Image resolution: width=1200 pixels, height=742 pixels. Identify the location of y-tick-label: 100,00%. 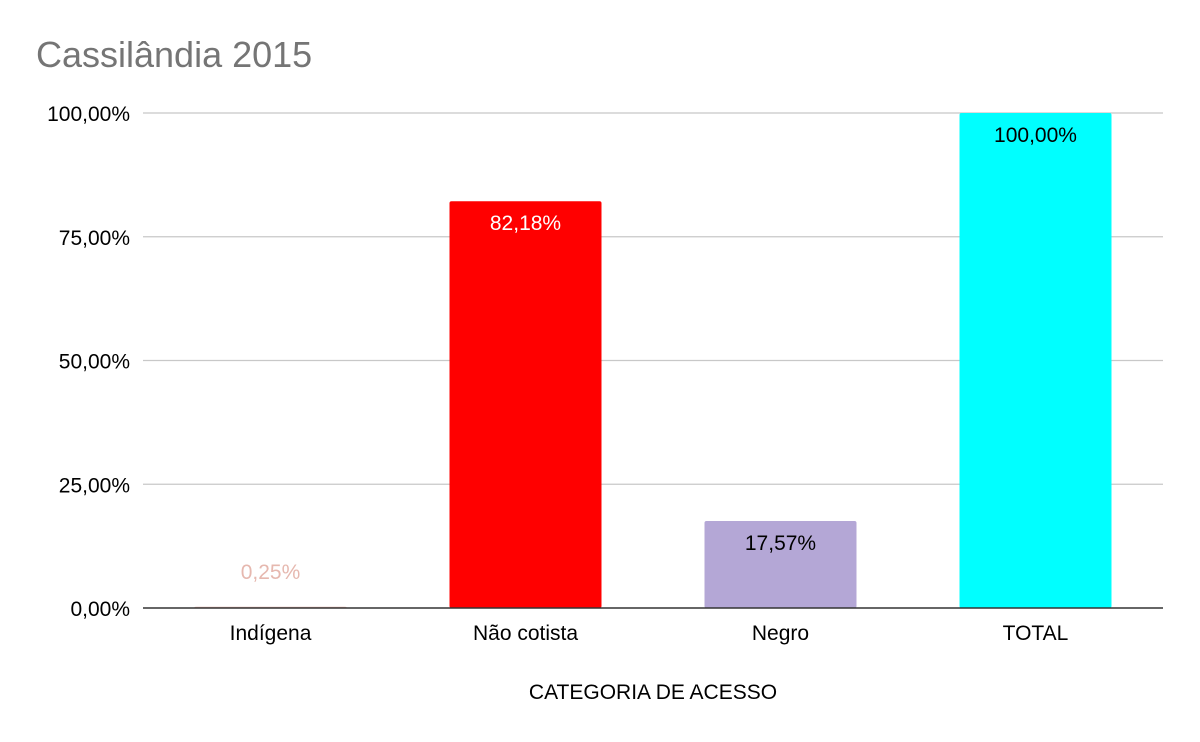
(88, 114).